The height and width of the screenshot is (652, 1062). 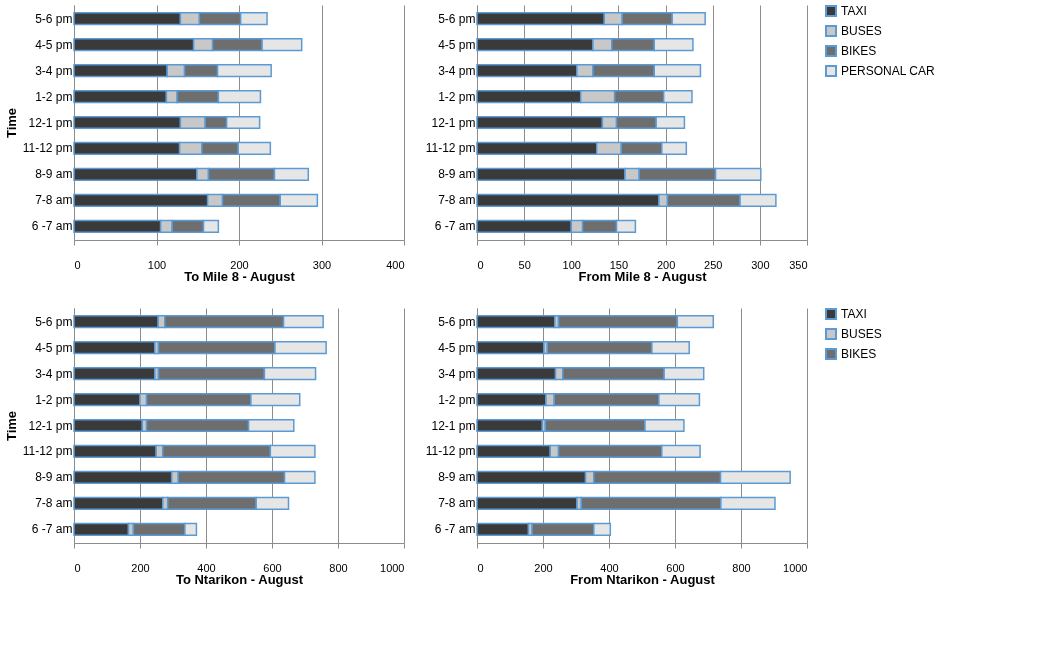 What do you see at coordinates (240, 276) in the screenshot?
I see `x-axis-title: To Mile 8 - August` at bounding box center [240, 276].